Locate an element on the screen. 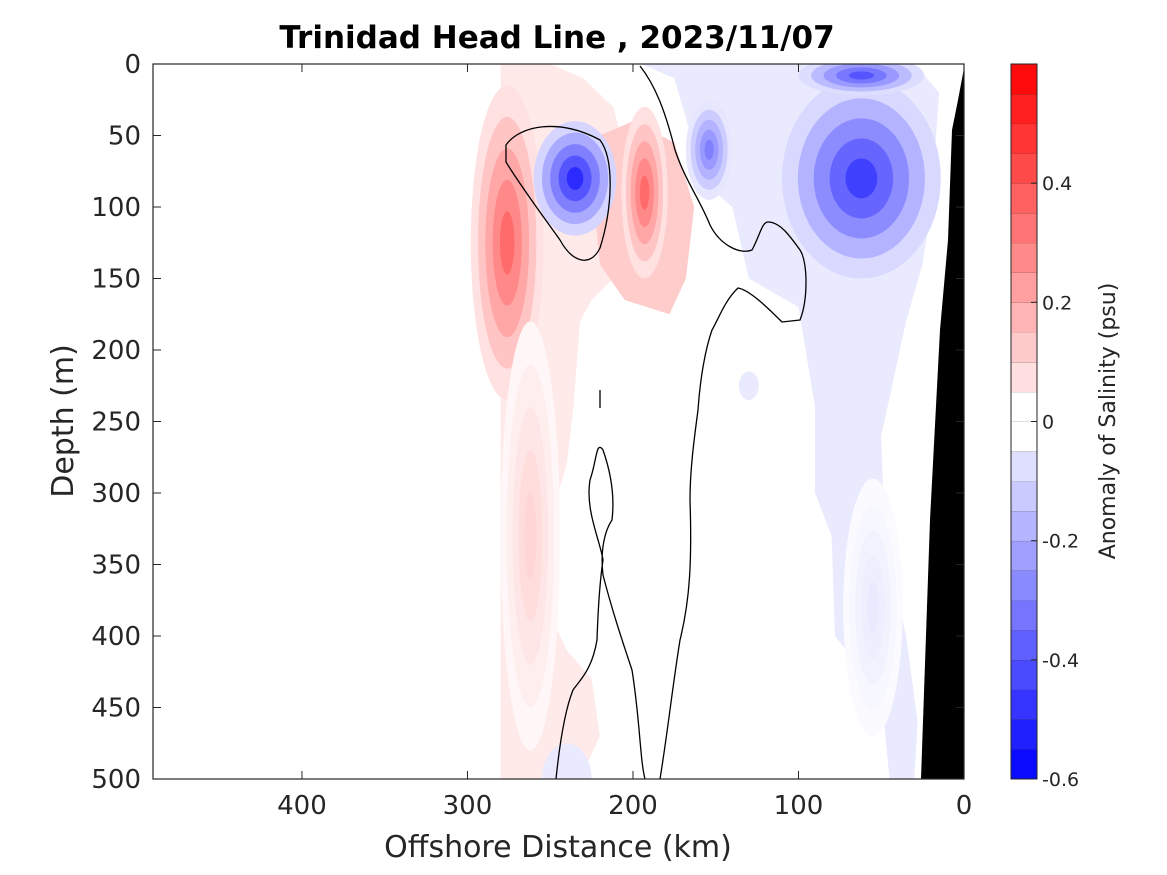 The image size is (1167, 875). colorbar-tick-label: -0.2 is located at coordinates (1060, 542).